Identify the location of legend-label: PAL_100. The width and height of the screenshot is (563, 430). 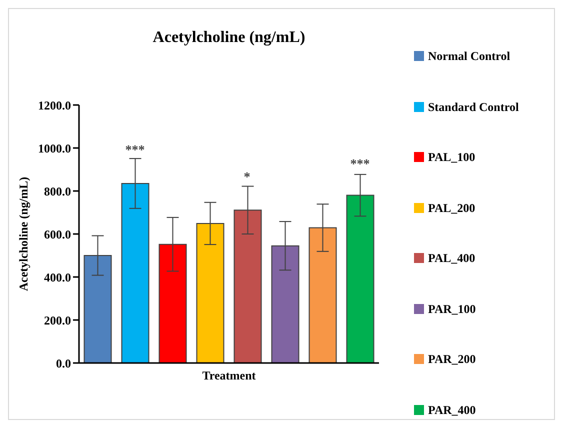
(452, 157).